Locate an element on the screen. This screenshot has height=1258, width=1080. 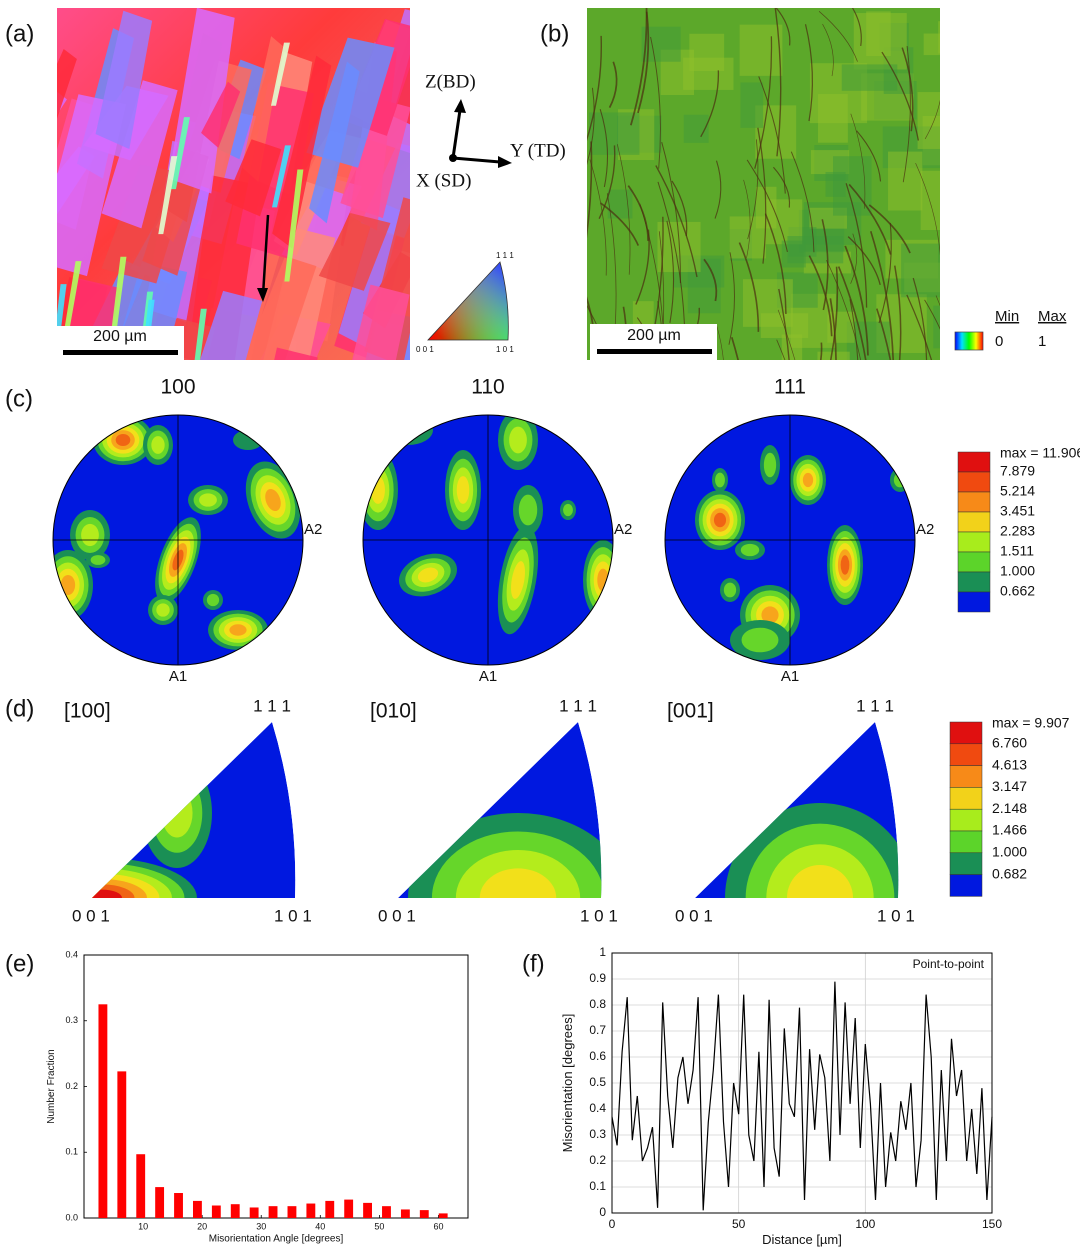
legend-label: 1.511 is located at coordinates (1017, 551).